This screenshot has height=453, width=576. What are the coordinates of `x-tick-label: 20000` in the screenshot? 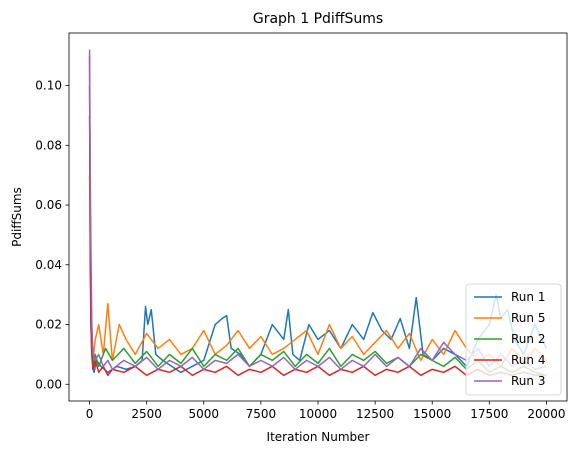 It's located at (546, 414).